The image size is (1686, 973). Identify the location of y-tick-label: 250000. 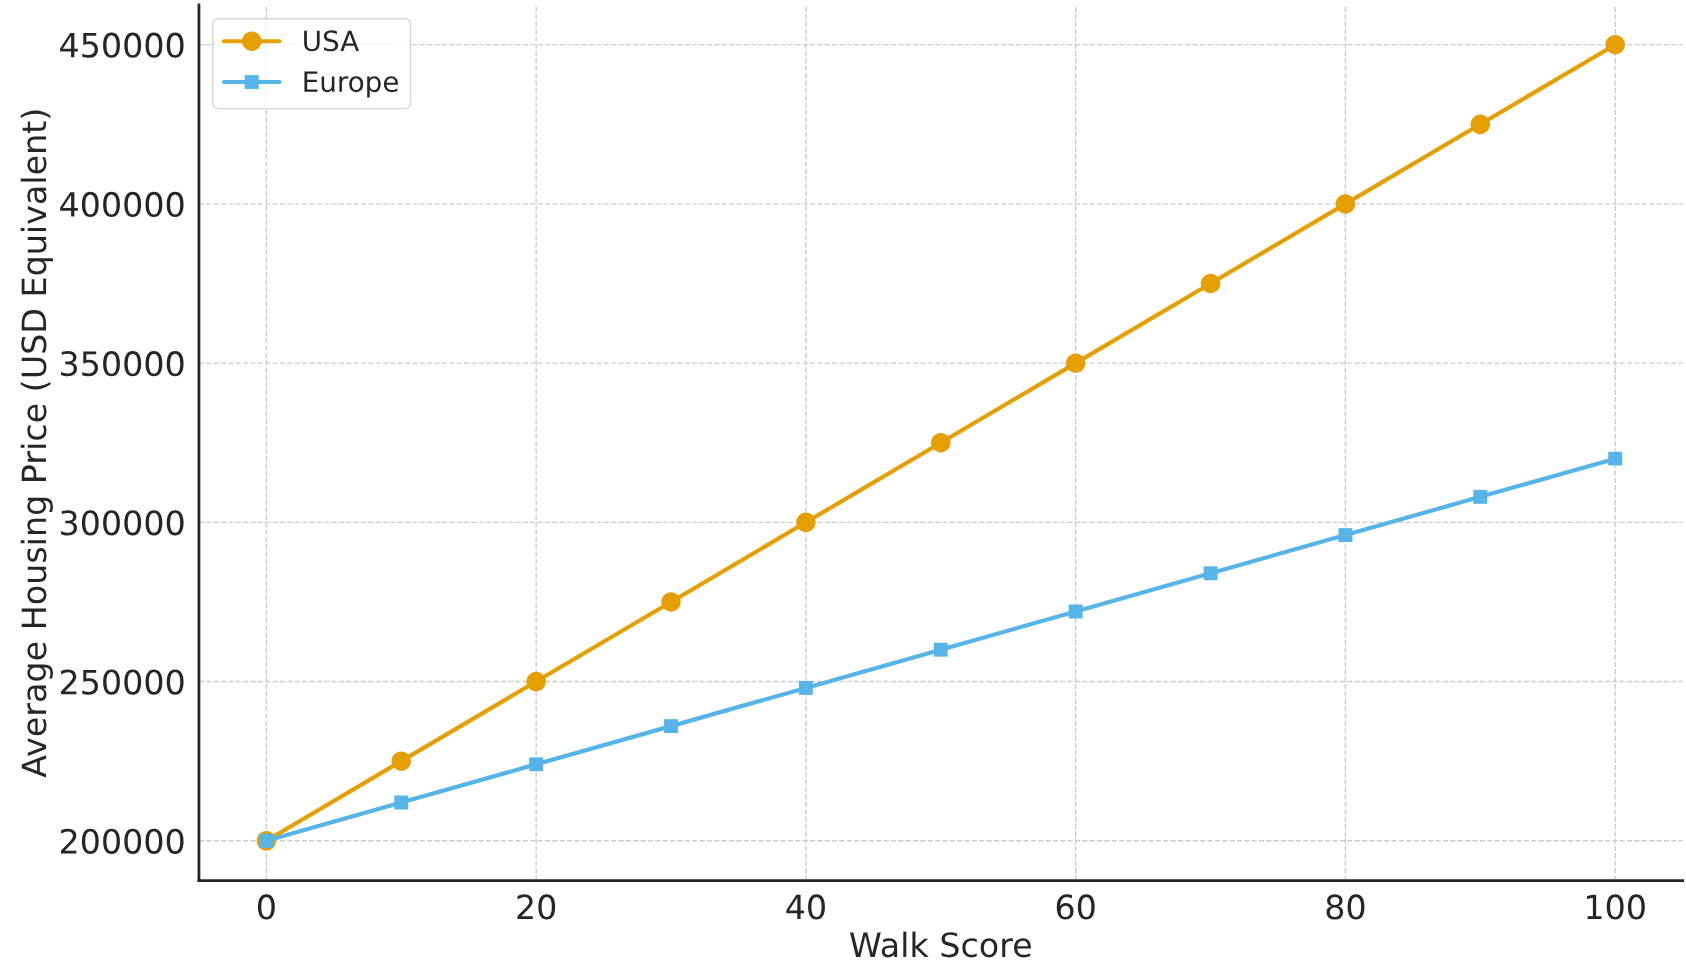
(122, 682).